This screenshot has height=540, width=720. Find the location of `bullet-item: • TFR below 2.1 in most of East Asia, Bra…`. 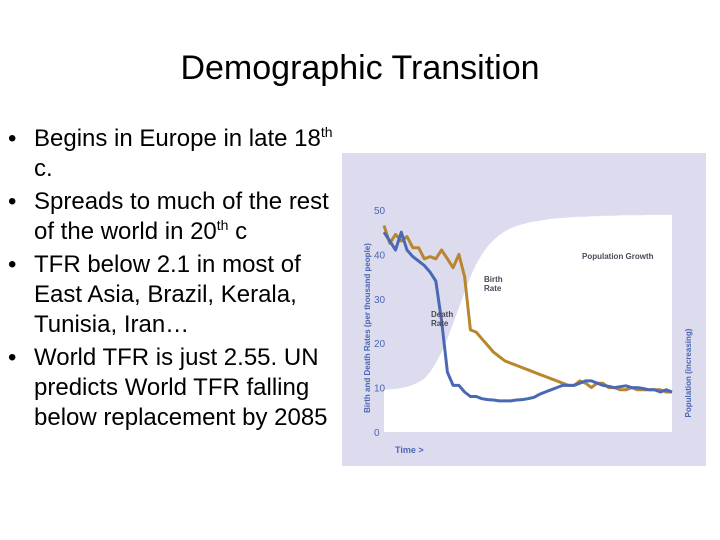

bullet-item: • TFR below 2.1 in most of East Asia, Bra… is located at coordinates (173, 295).